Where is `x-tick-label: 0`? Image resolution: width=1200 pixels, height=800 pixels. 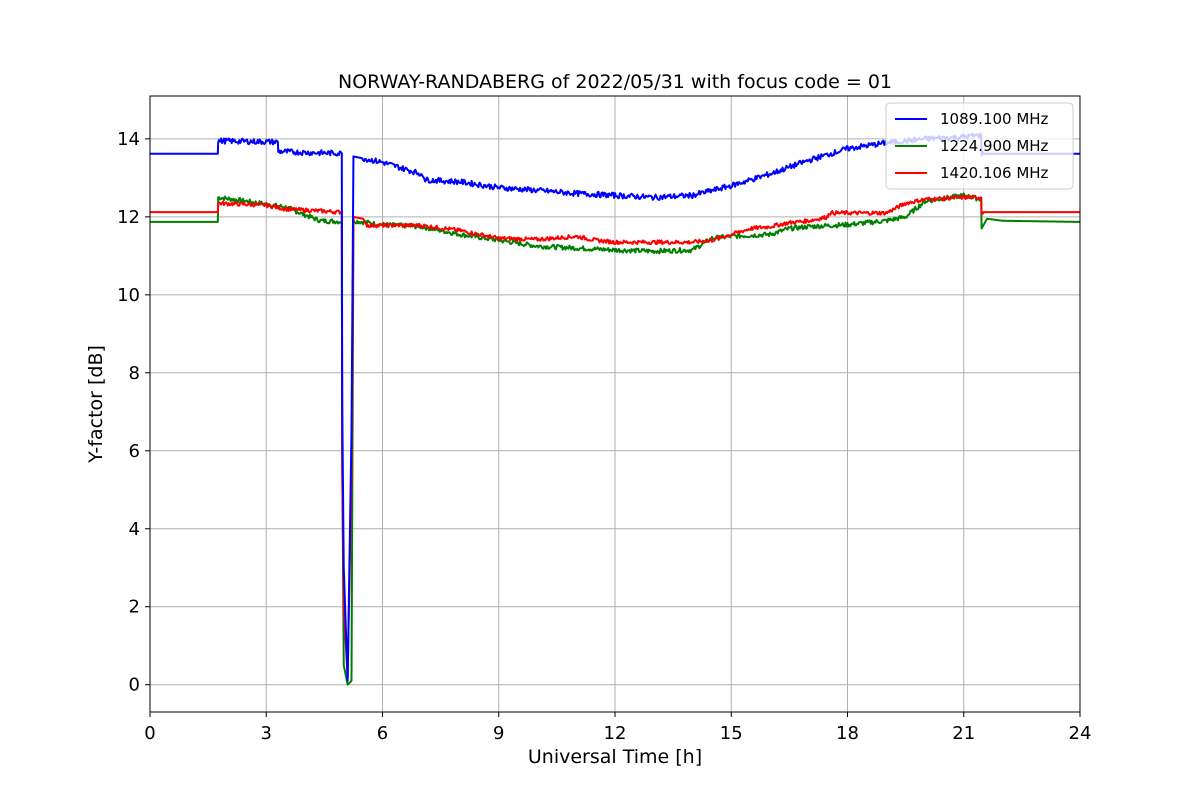 x-tick-label: 0 is located at coordinates (149, 733).